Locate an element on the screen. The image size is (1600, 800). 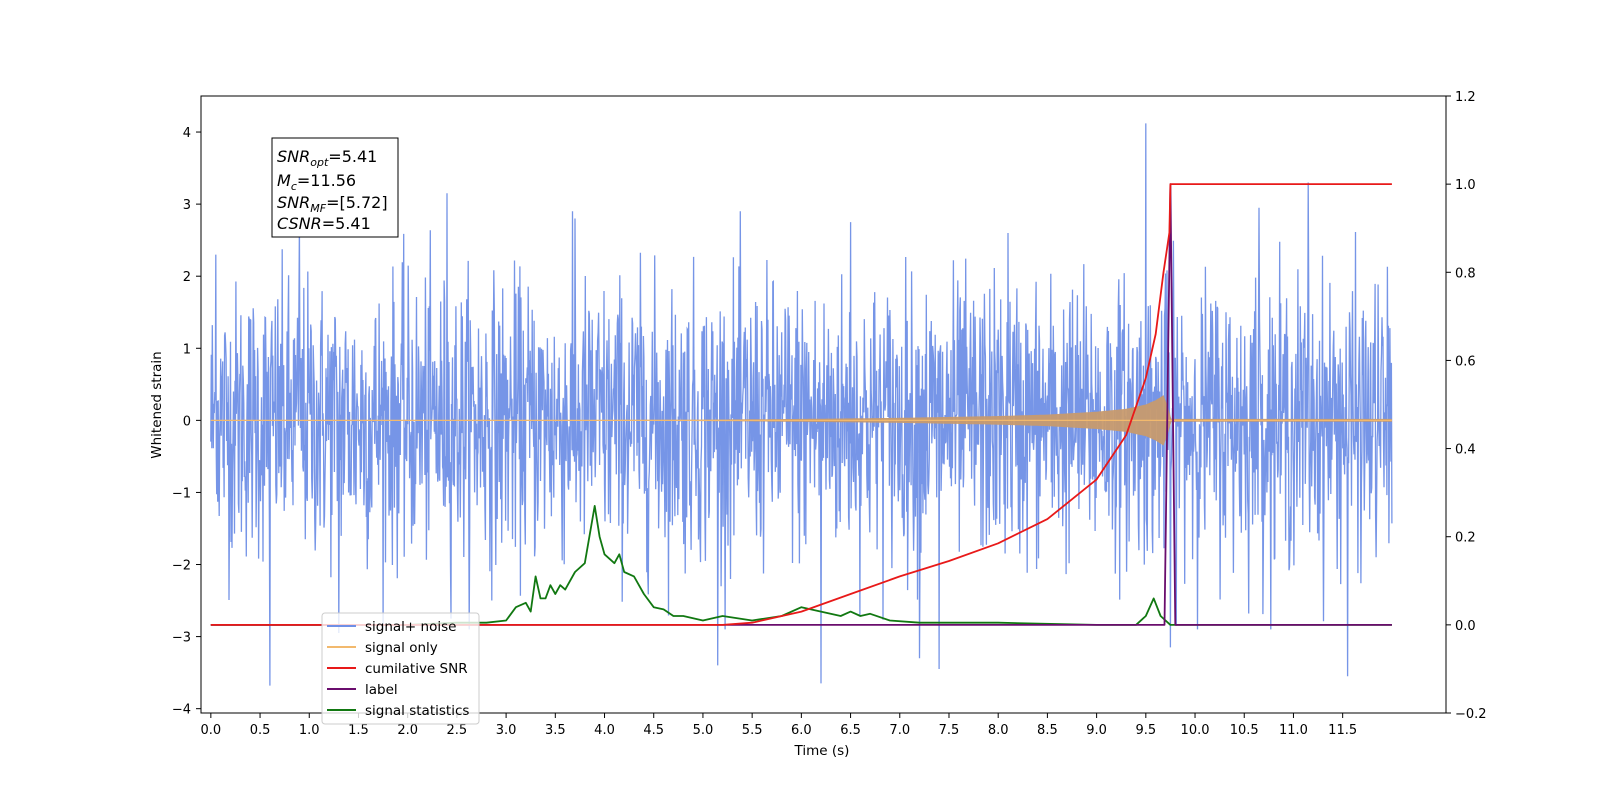
y-axis-left: 4 3 2 1 0 −1 −2 −3 −4 is located at coordinates (186, 422).